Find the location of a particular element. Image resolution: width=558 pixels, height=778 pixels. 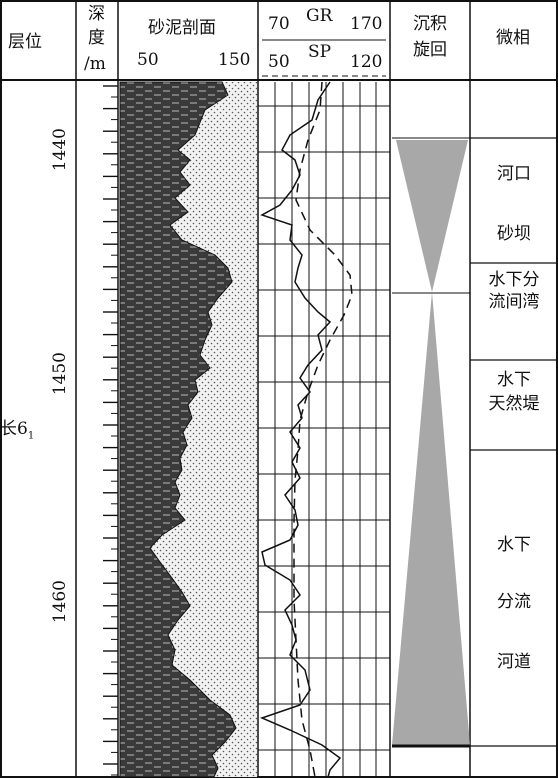

header-facies: 微相 is located at coordinates (513, 38).